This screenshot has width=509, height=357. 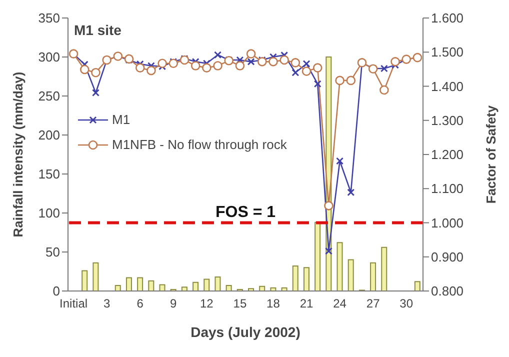 What do you see at coordinates (106, 303) in the screenshot?
I see `x-tick-label: 3` at bounding box center [106, 303].